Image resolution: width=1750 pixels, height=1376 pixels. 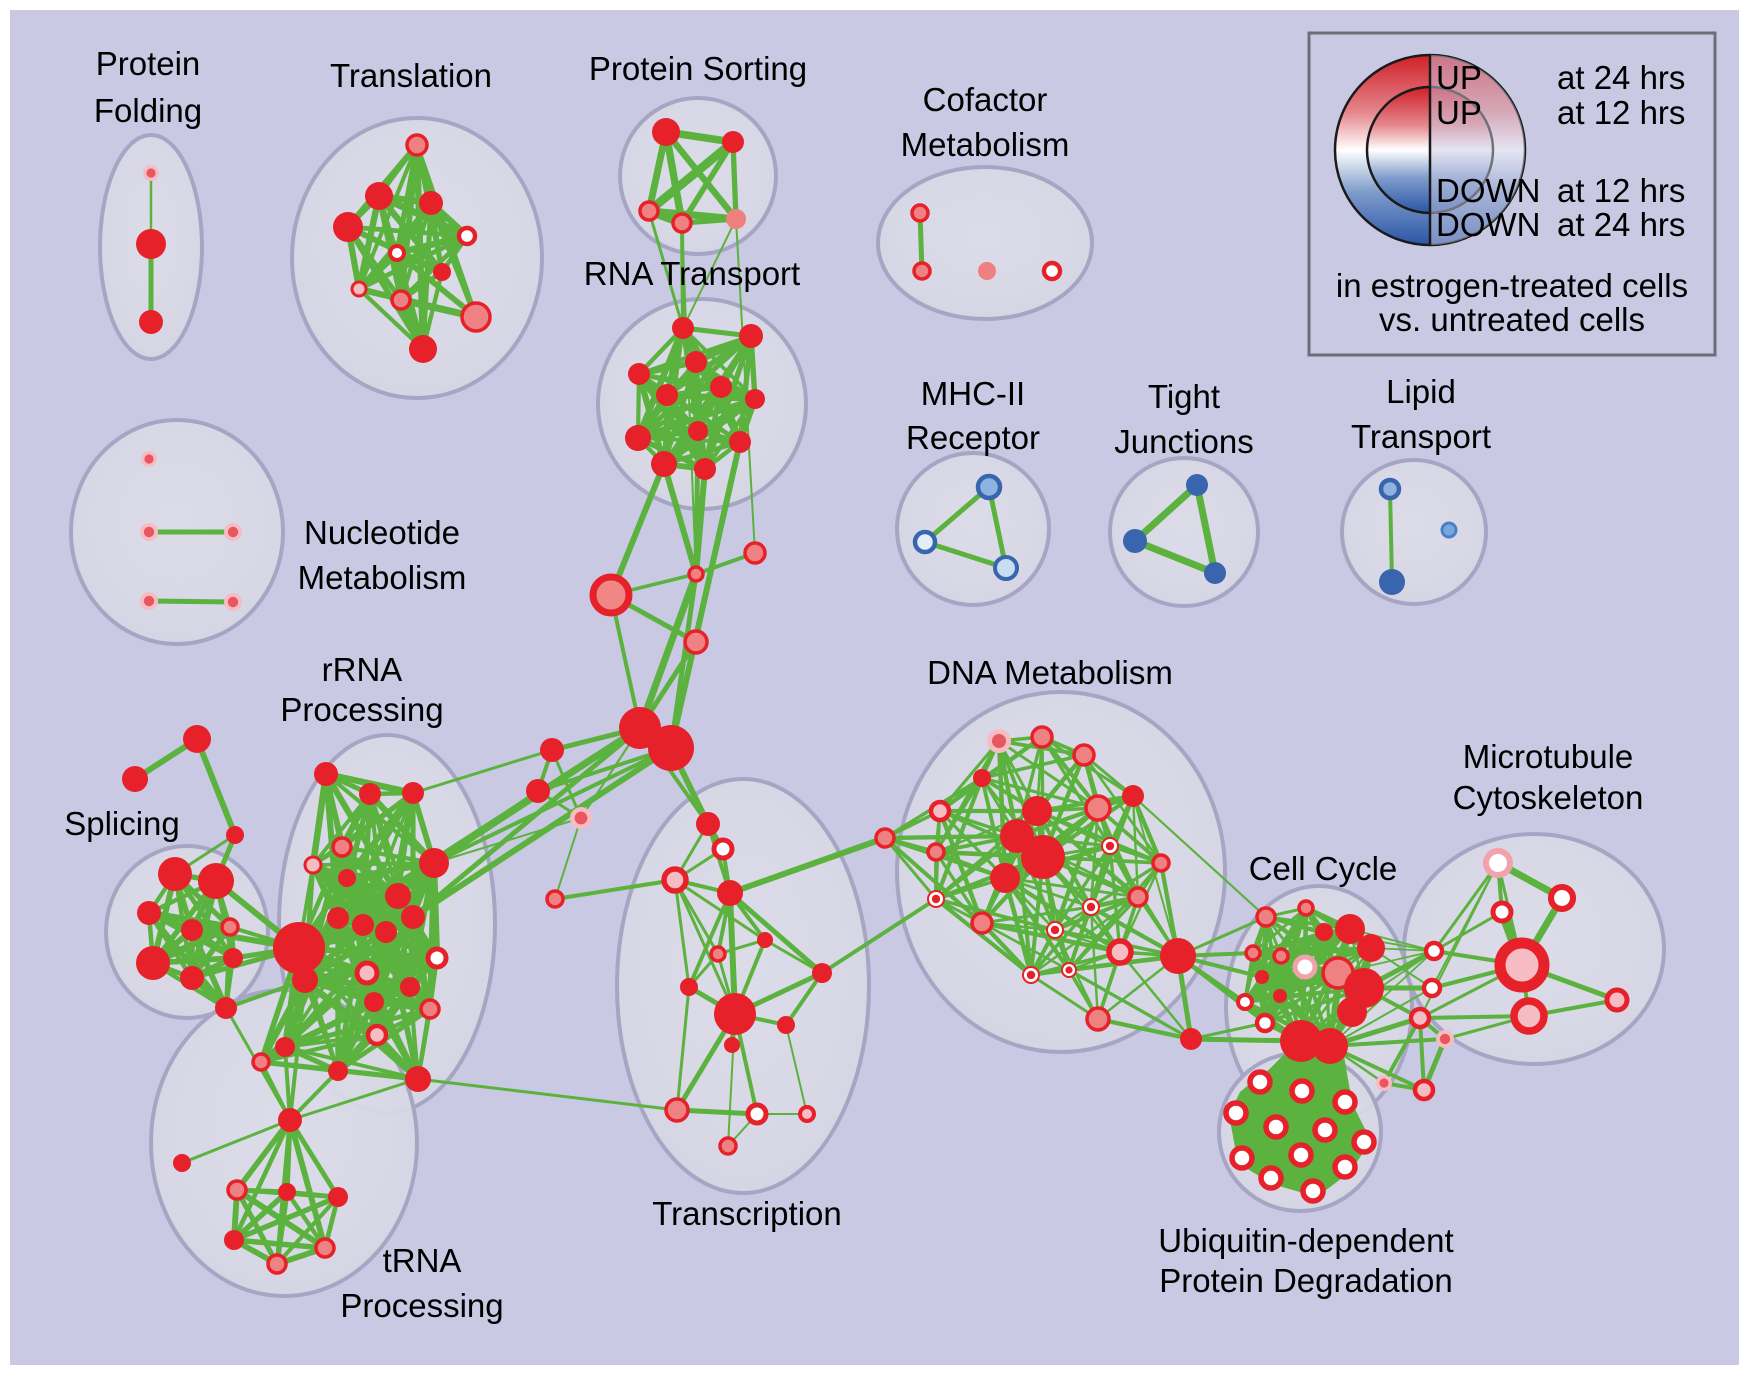 What do you see at coordinates (973, 393) in the screenshot?
I see `svg-text: MHC-II` at bounding box center [973, 393].